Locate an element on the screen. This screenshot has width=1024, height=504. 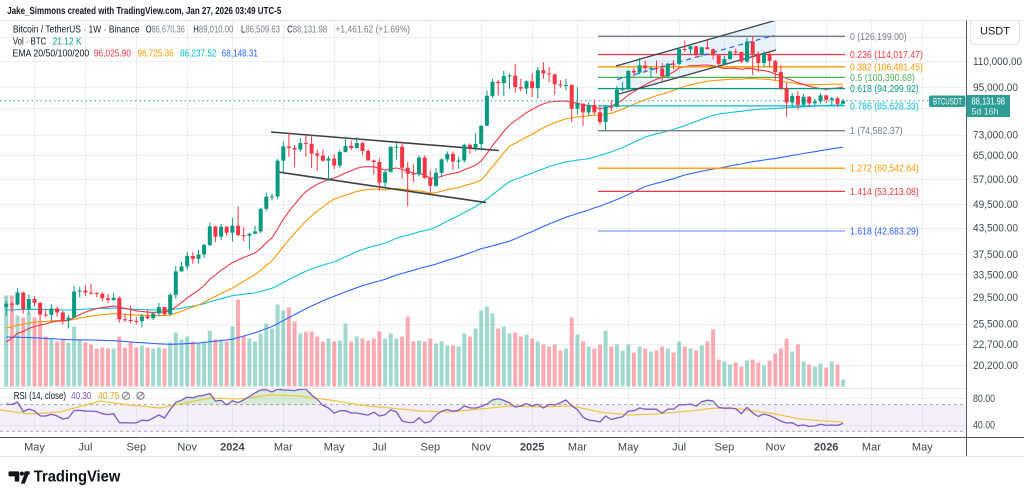
svg-text: 40.75 is located at coordinates (108, 396).